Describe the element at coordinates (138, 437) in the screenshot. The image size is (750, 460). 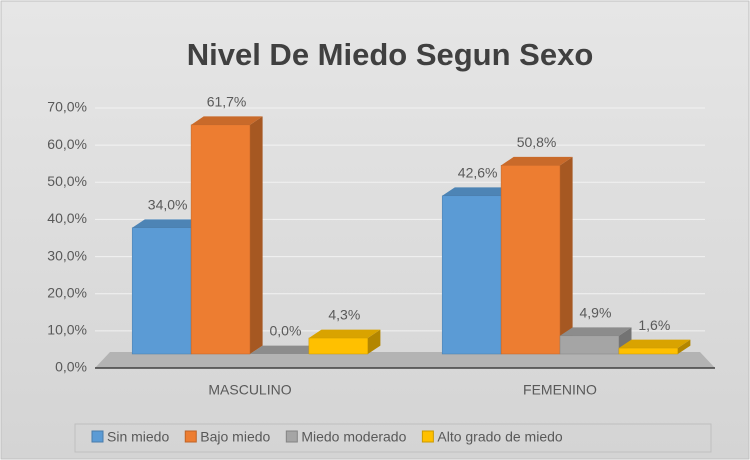
I see `legend-label: Sin miedo` at that location.